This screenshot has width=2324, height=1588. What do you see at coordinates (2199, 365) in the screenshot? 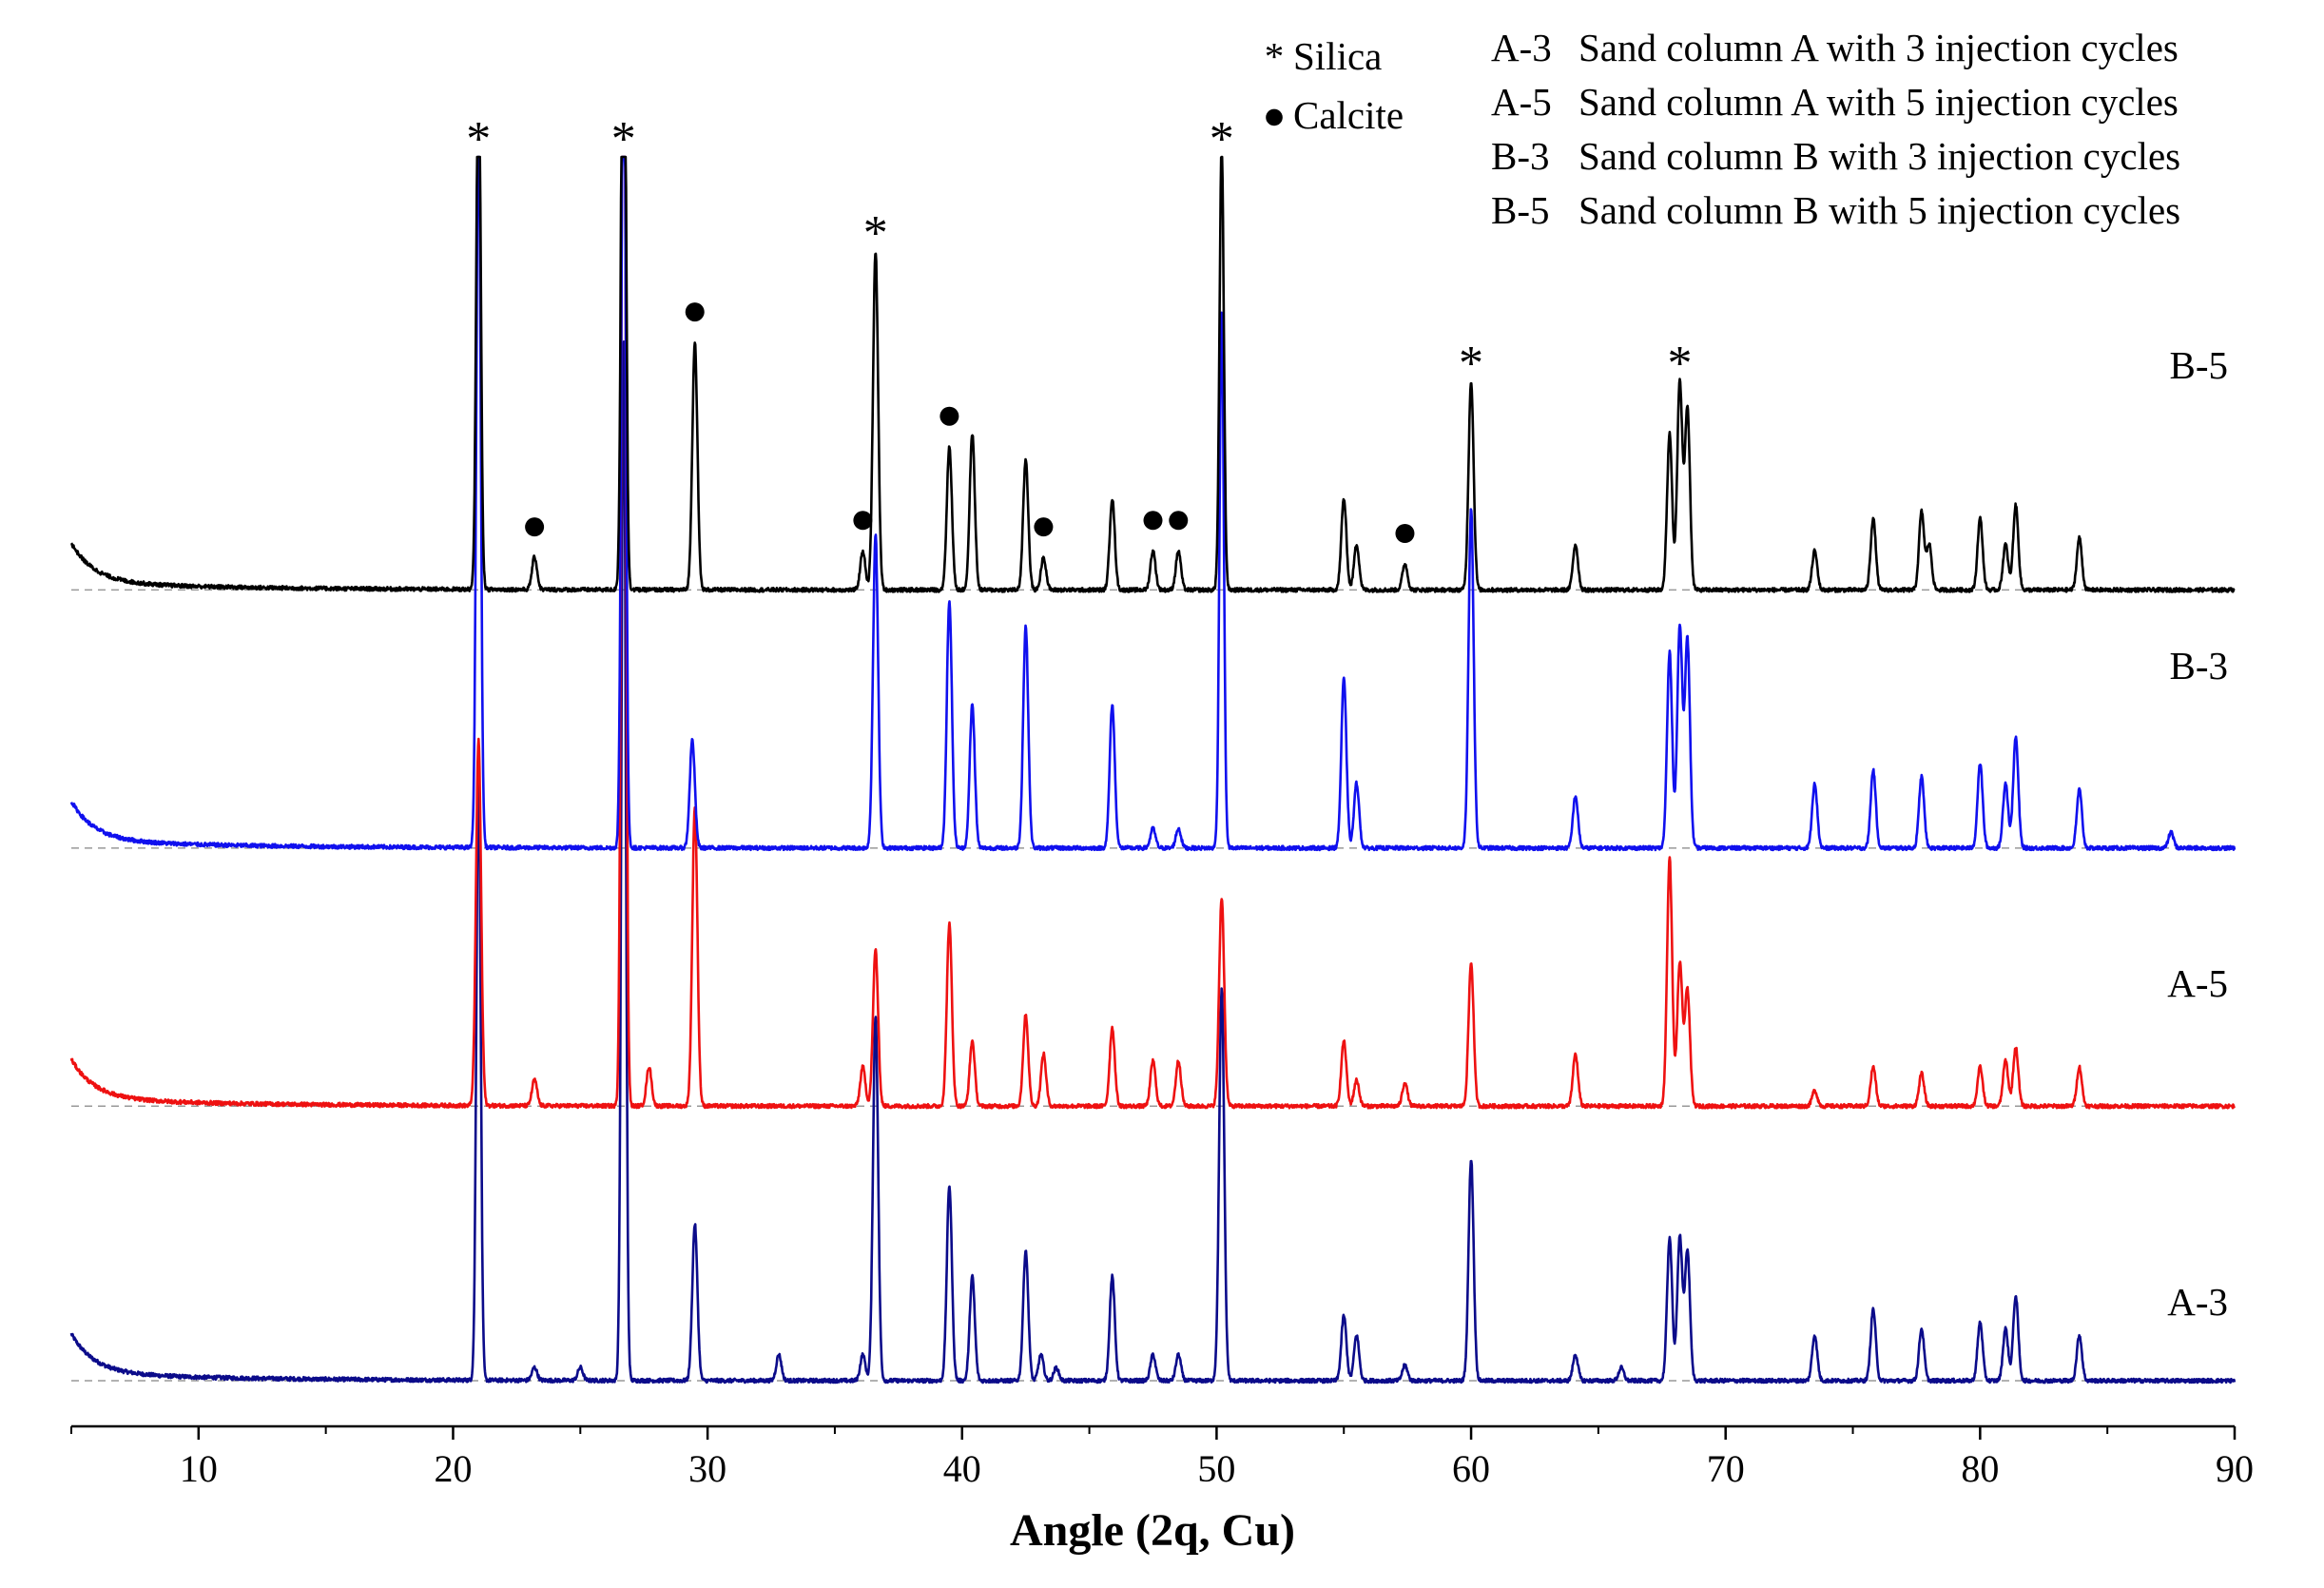
I see `series-label-b-5: B-5` at bounding box center [2199, 365].